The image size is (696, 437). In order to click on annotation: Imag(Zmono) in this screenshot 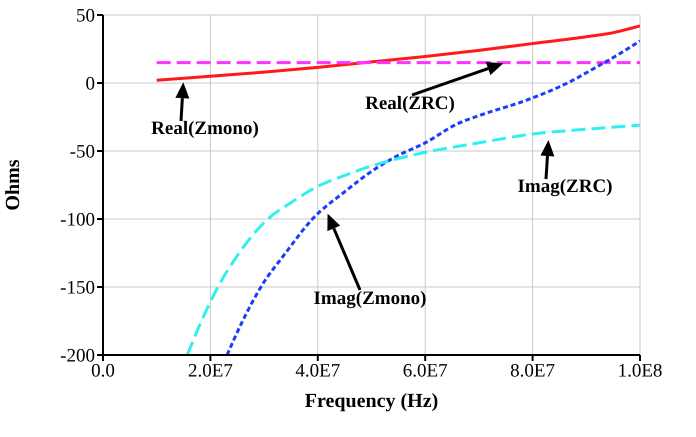, I will do `click(370, 298)`.